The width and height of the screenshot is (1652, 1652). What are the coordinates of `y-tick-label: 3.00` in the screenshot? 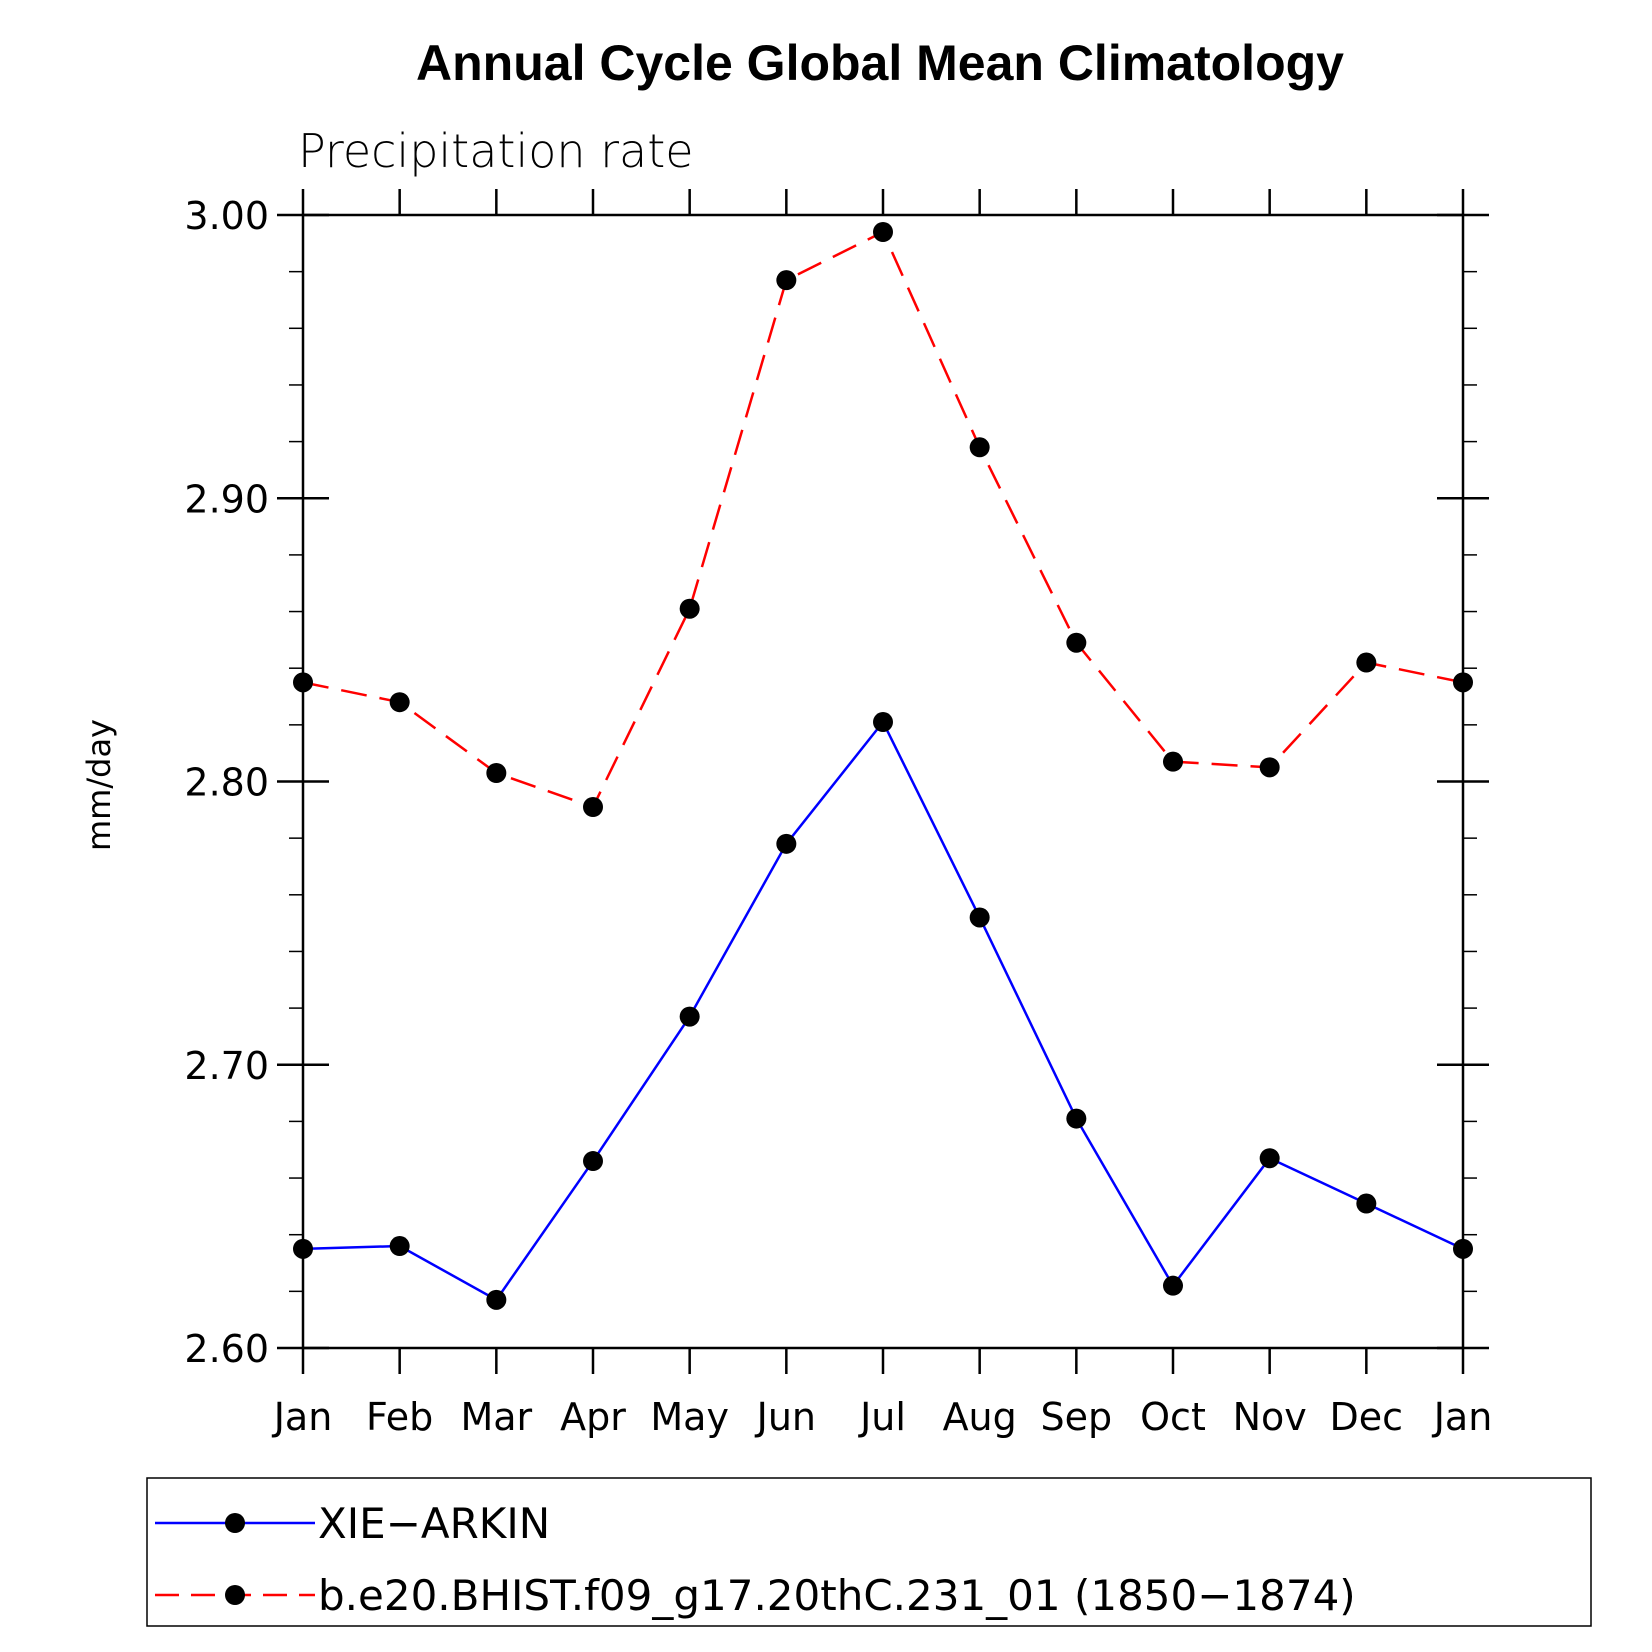 It's located at (226, 216).